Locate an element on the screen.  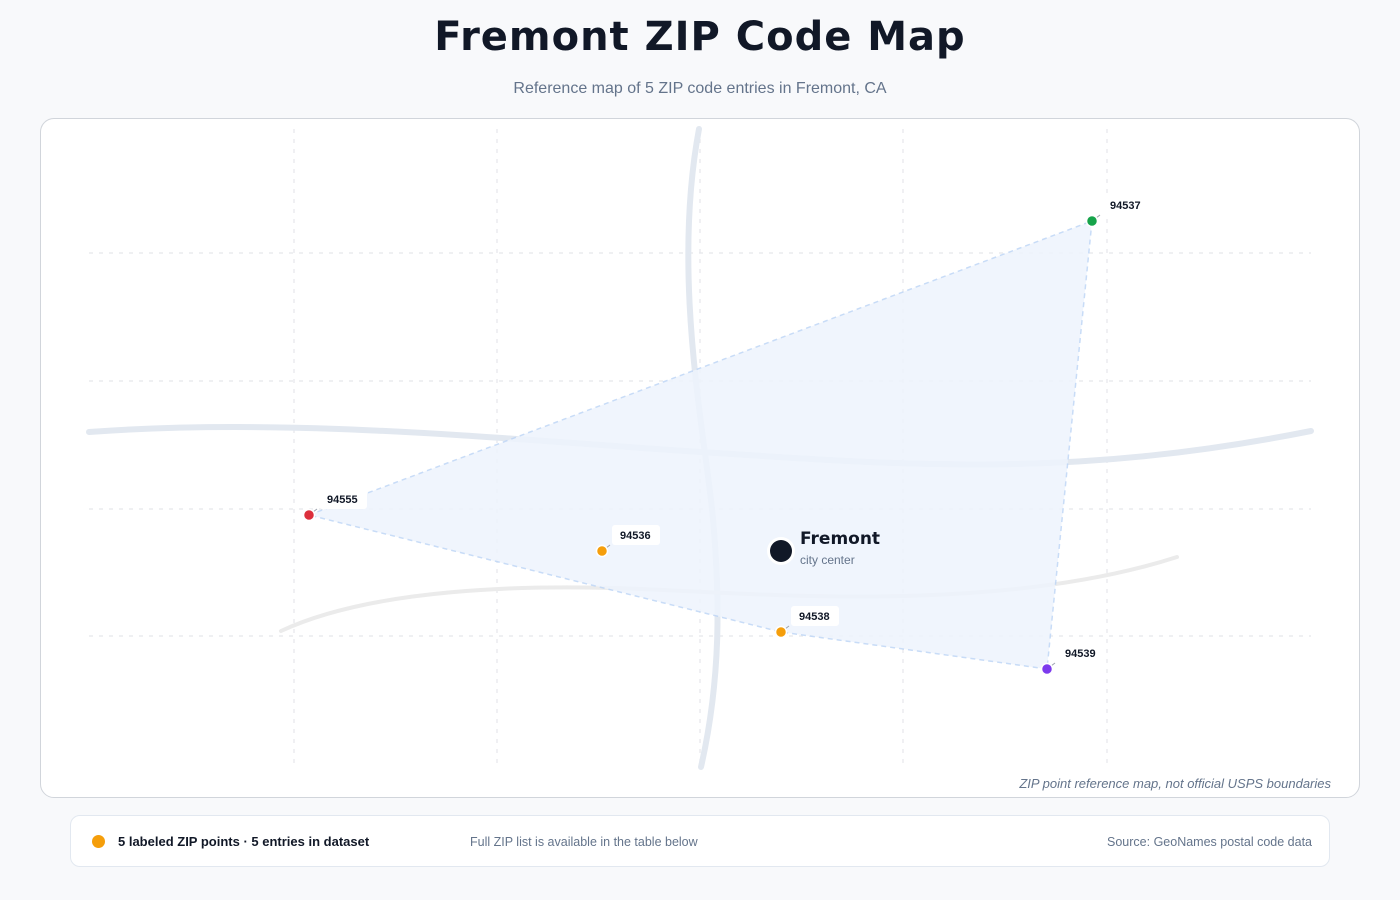
zip-marker-94555: 94555 is located at coordinates (335, 505).